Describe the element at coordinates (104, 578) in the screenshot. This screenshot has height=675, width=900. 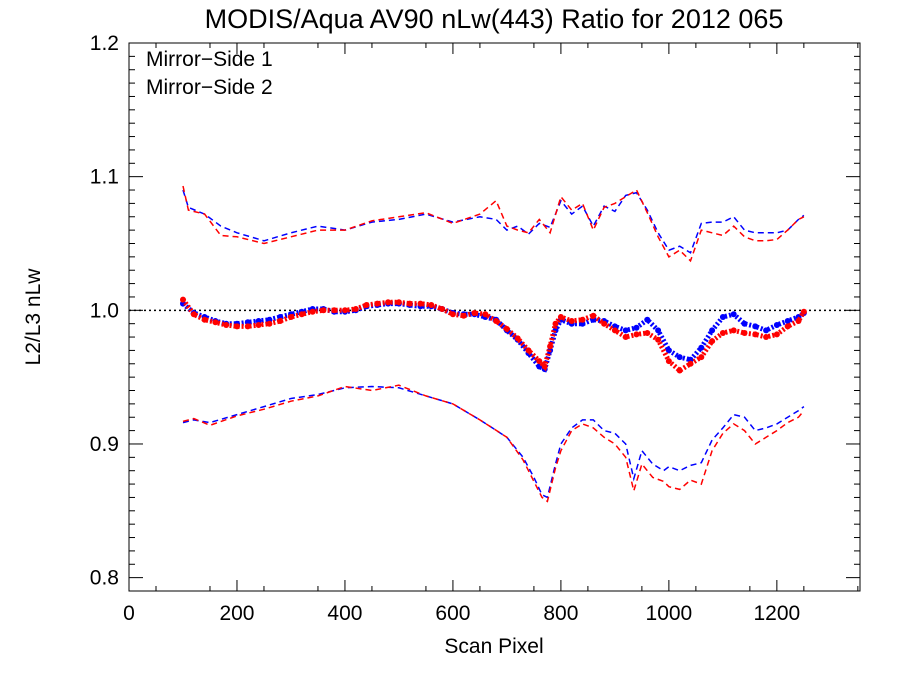
I see `y-tick-label: 0.8` at that location.